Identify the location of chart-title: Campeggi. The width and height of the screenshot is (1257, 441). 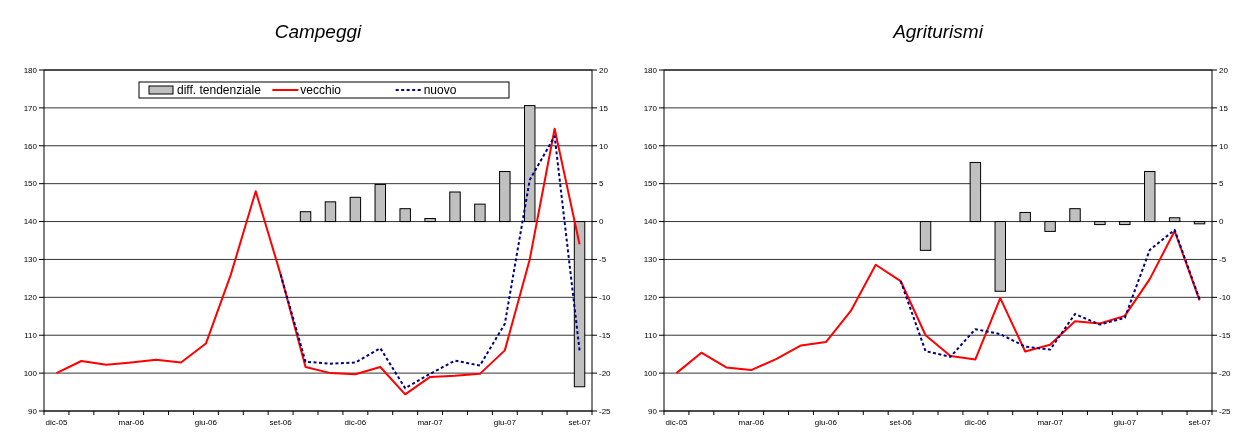
(318, 31).